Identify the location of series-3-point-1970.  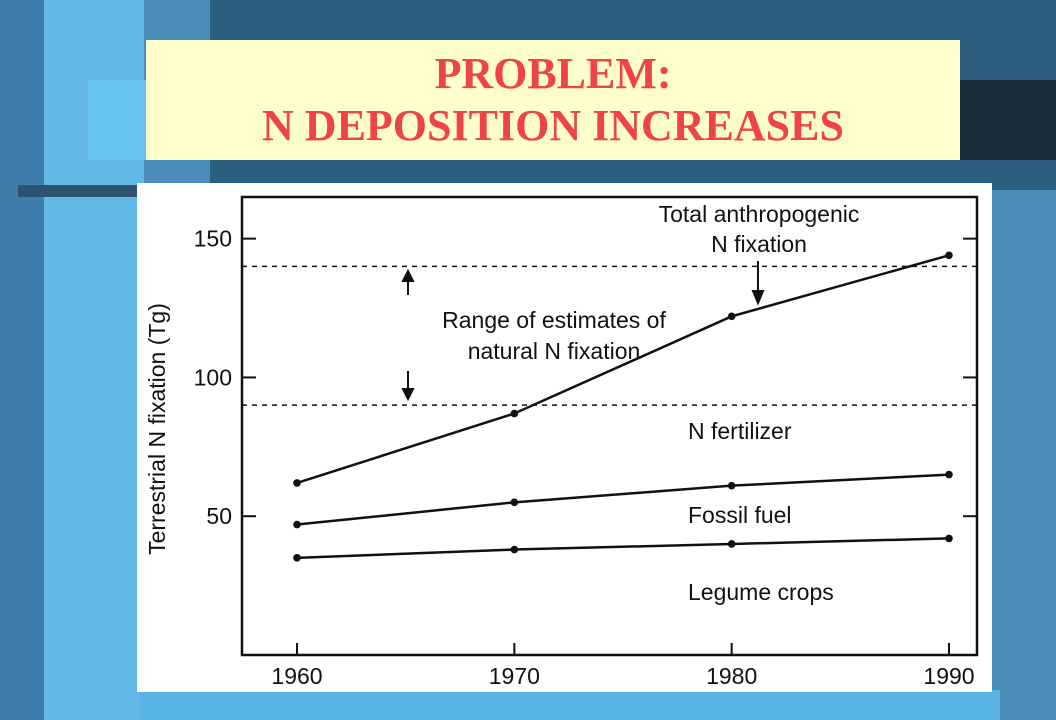
(514, 549).